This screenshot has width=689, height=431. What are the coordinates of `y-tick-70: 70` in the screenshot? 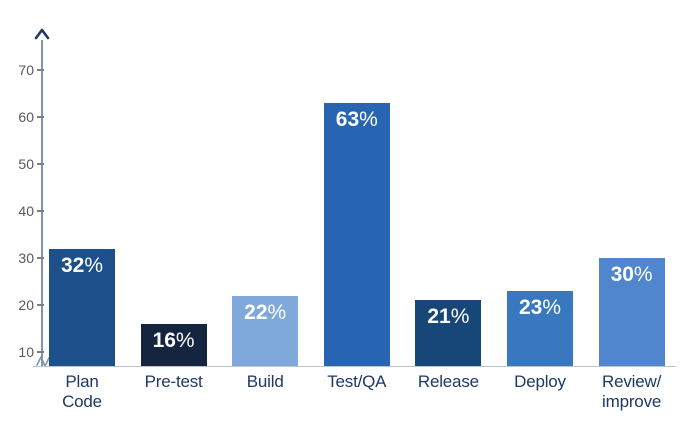 It's located at (25, 70).